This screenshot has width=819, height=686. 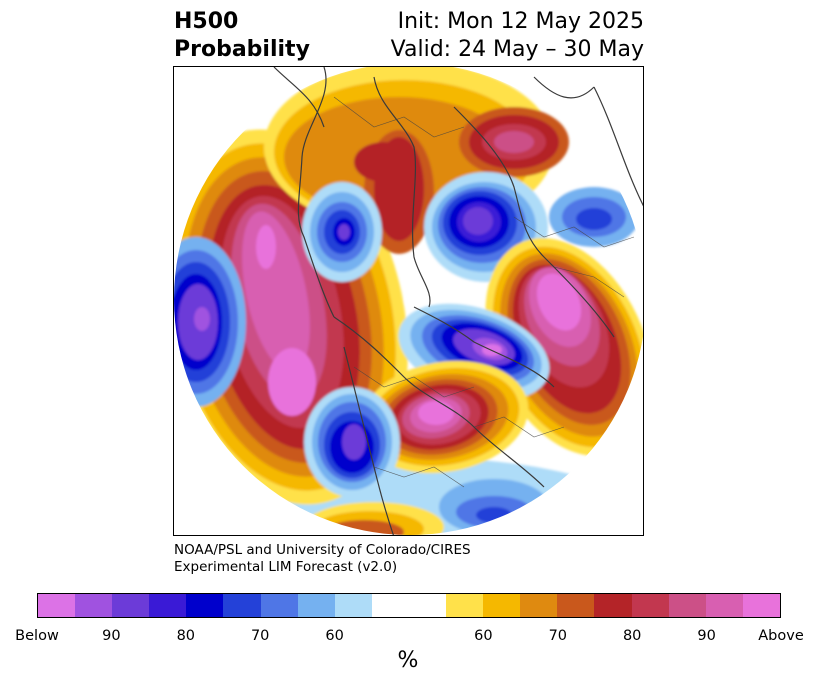 What do you see at coordinates (210, 322) in the screenshot?
I see `anomaly-w-pacific` at bounding box center [210, 322].